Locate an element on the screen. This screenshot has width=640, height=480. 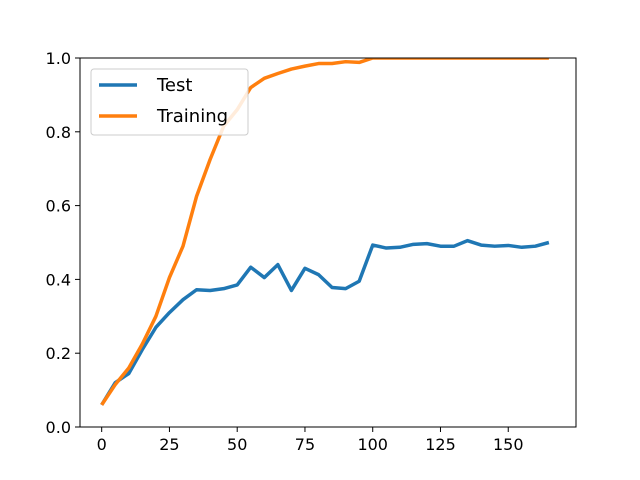
y-axis: 0.0 0.2 0.4 0.6 0.8 1.0 is located at coordinates (63, 243).